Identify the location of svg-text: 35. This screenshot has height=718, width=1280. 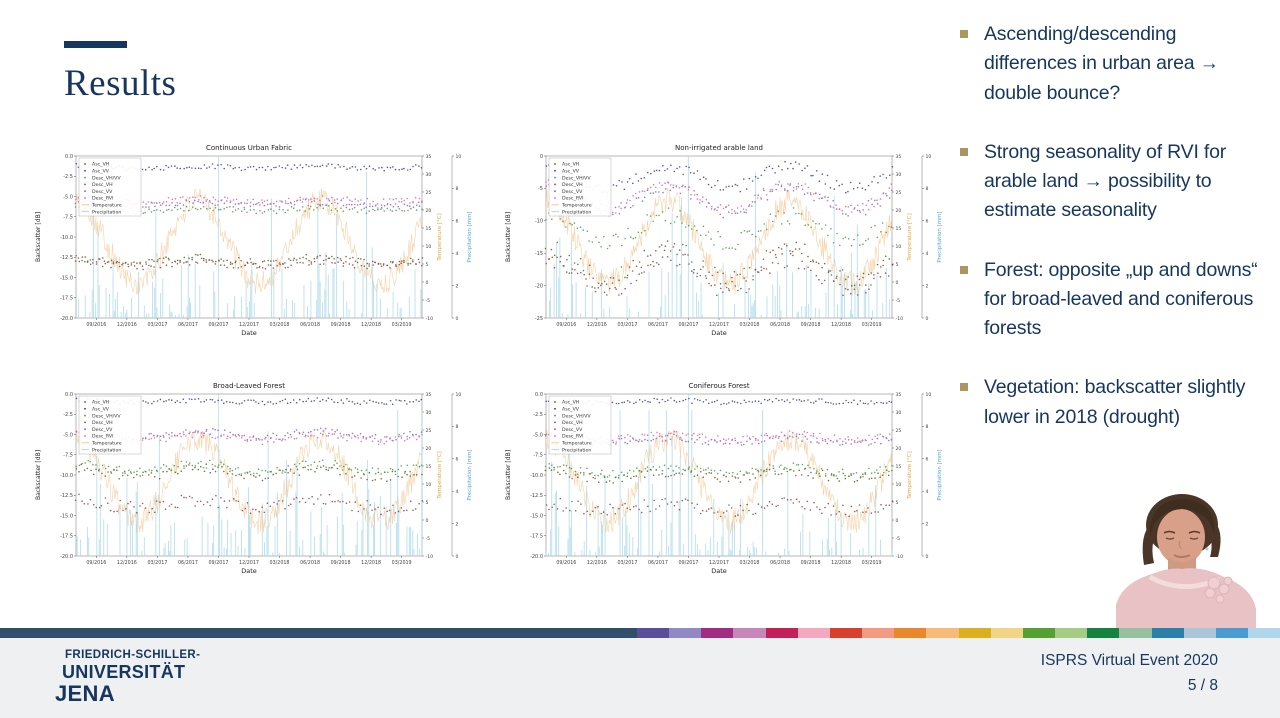
(429, 395).